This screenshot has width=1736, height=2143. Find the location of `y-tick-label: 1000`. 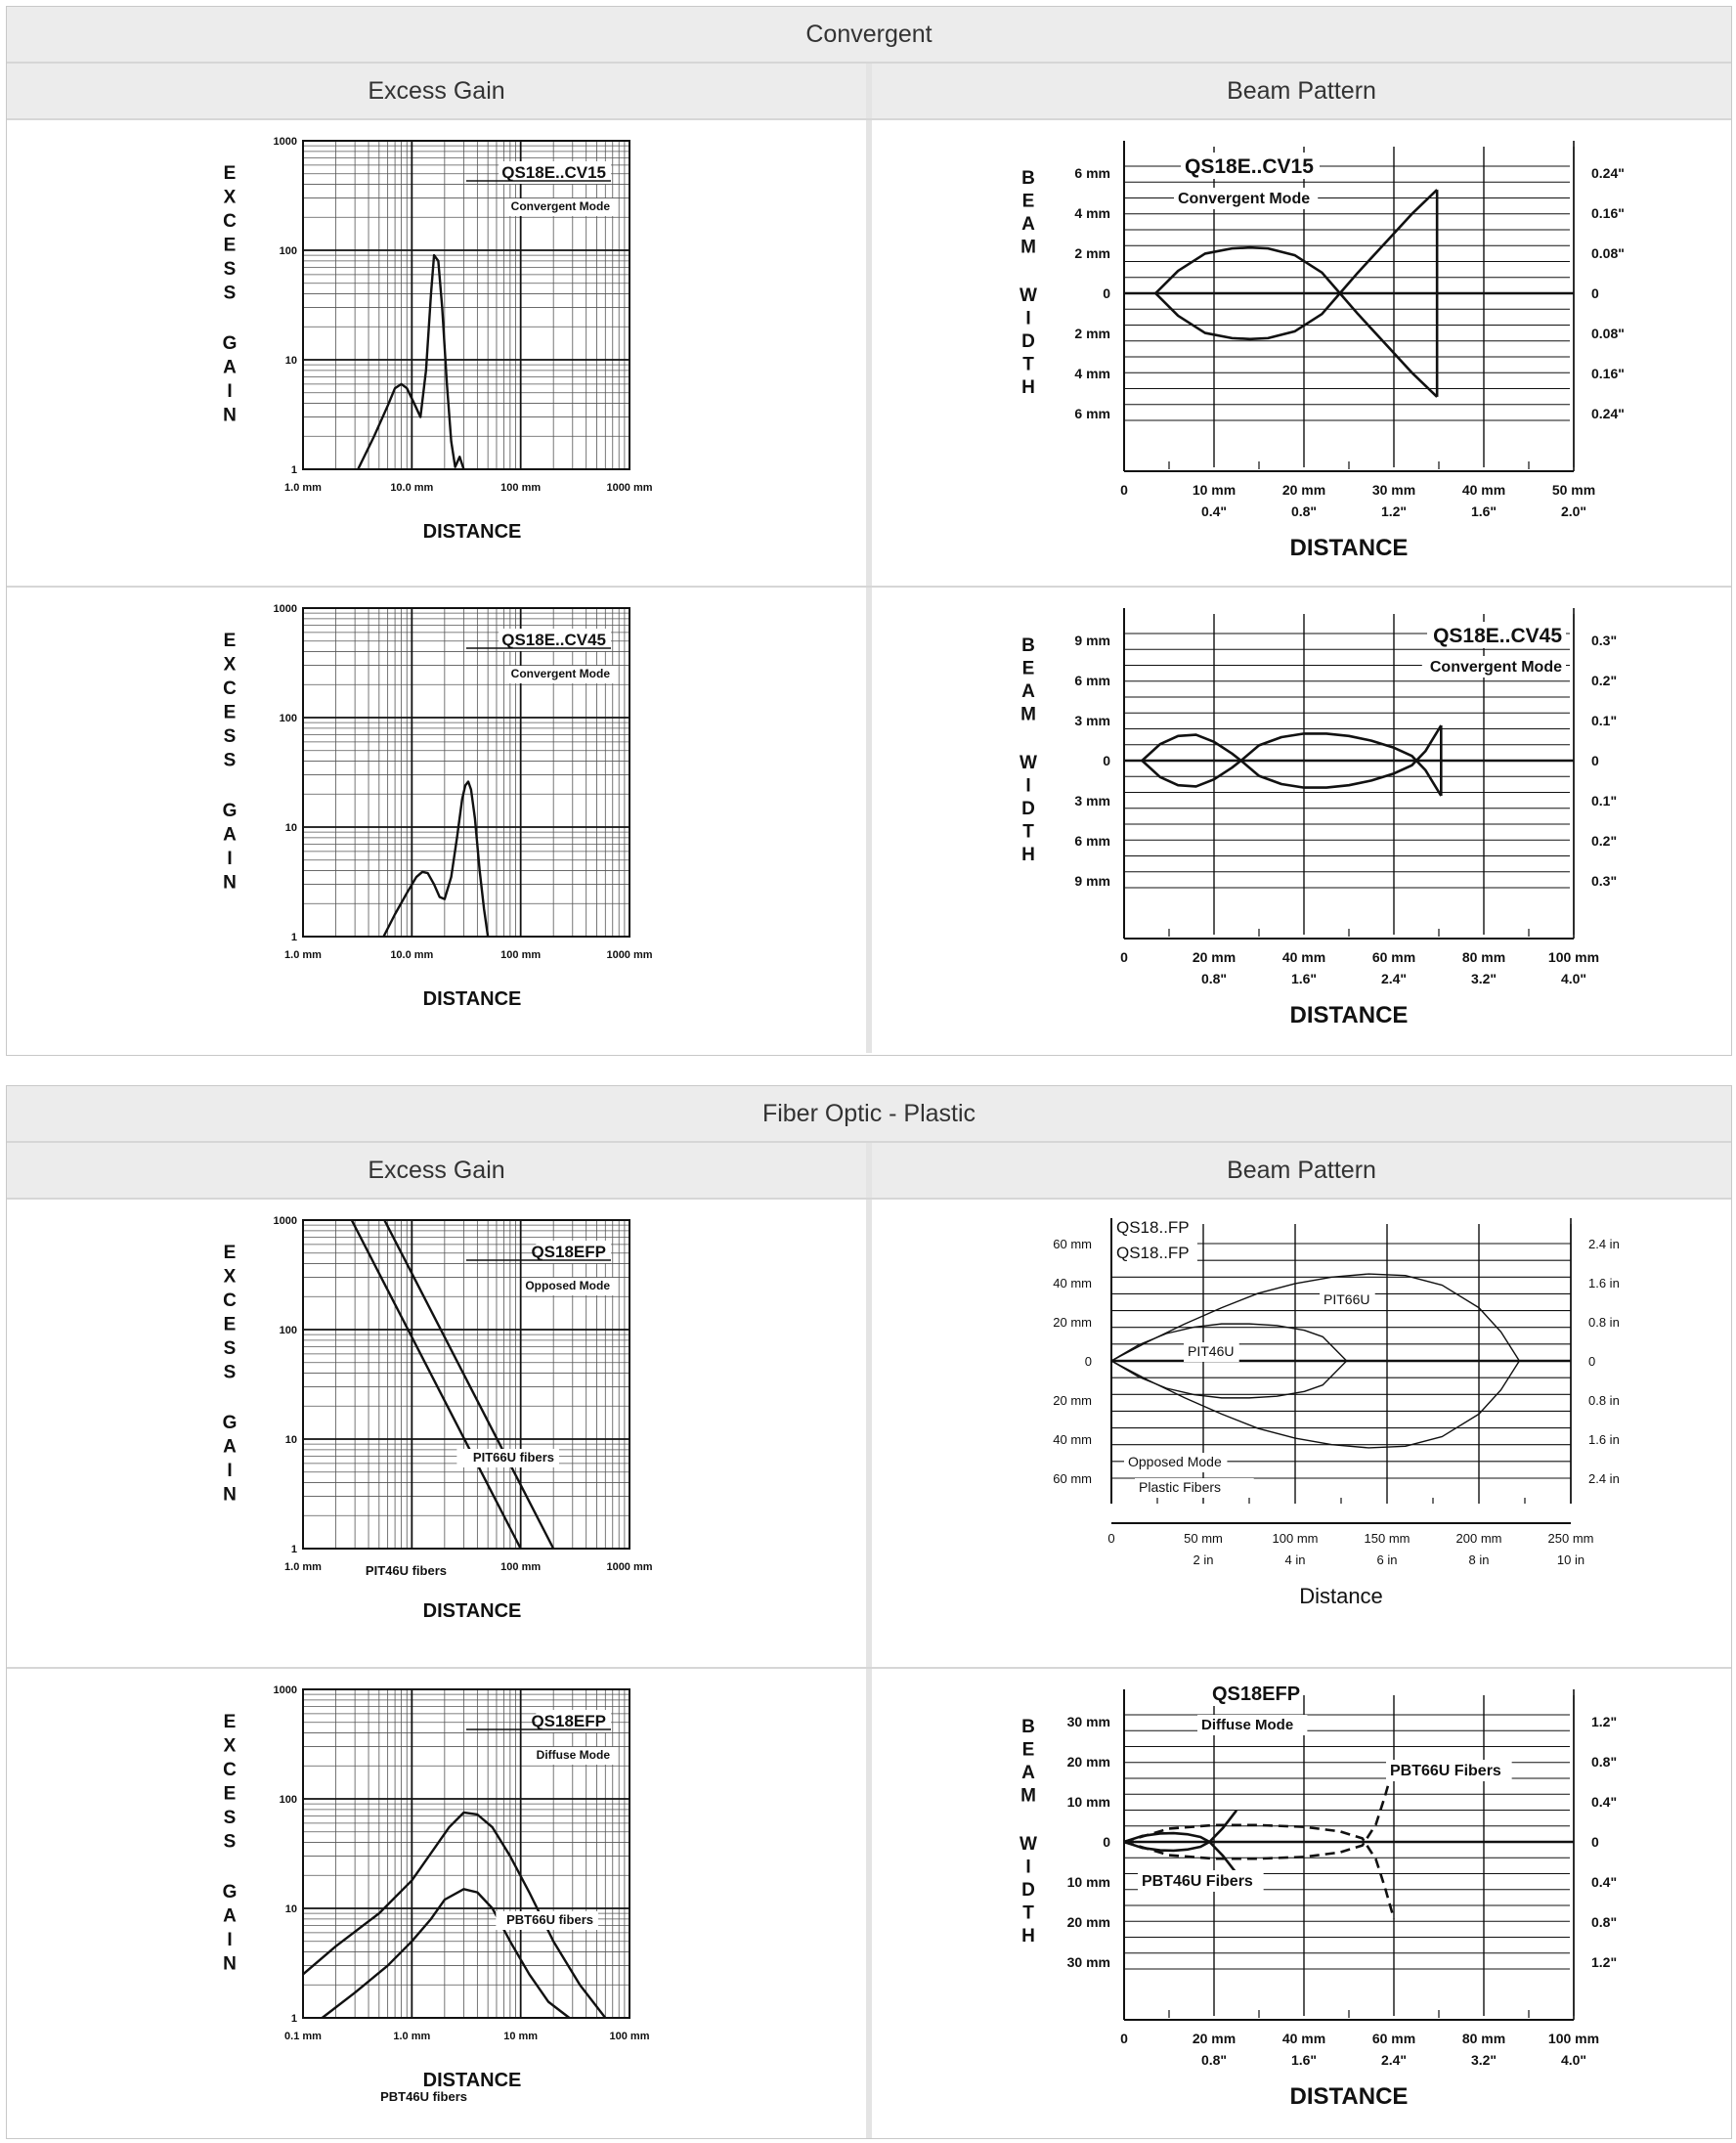

y-tick-label: 1000 is located at coordinates (285, 1690).